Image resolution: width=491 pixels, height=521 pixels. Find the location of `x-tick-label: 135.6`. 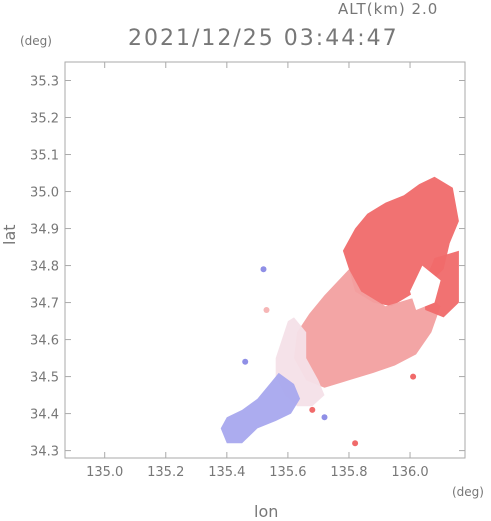

x-tick-label: 135.6 is located at coordinates (287, 472).